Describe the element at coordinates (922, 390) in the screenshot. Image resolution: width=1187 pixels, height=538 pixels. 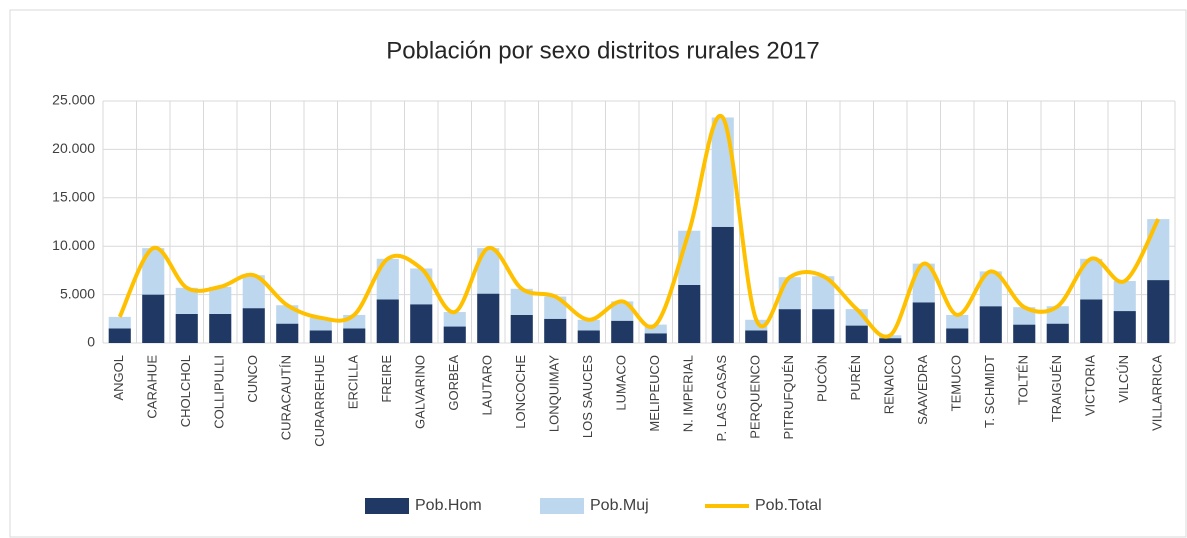
I see `x-tick-label: SAAVEDRA` at that location.